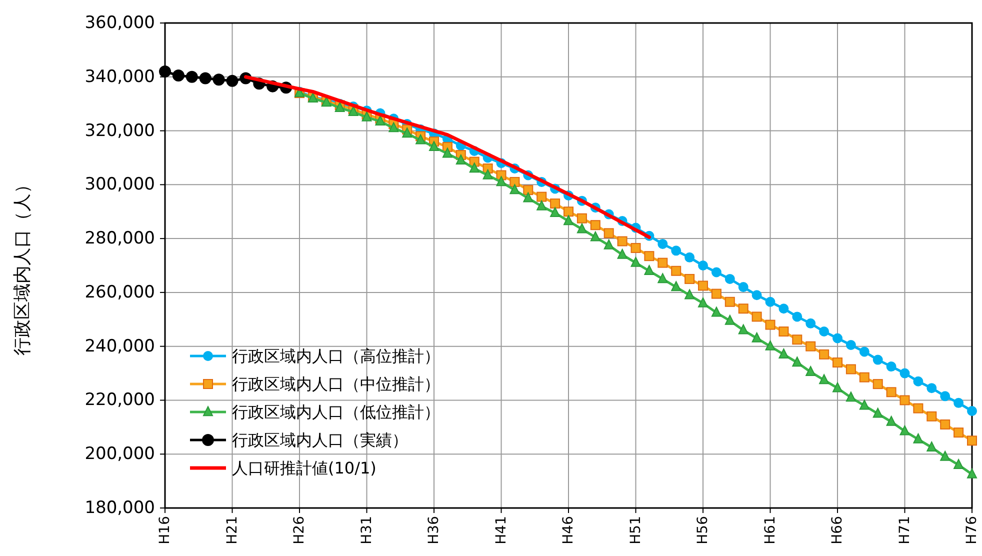 The image size is (982, 556). I want to click on x-tick-label: H26, so click(300, 530).